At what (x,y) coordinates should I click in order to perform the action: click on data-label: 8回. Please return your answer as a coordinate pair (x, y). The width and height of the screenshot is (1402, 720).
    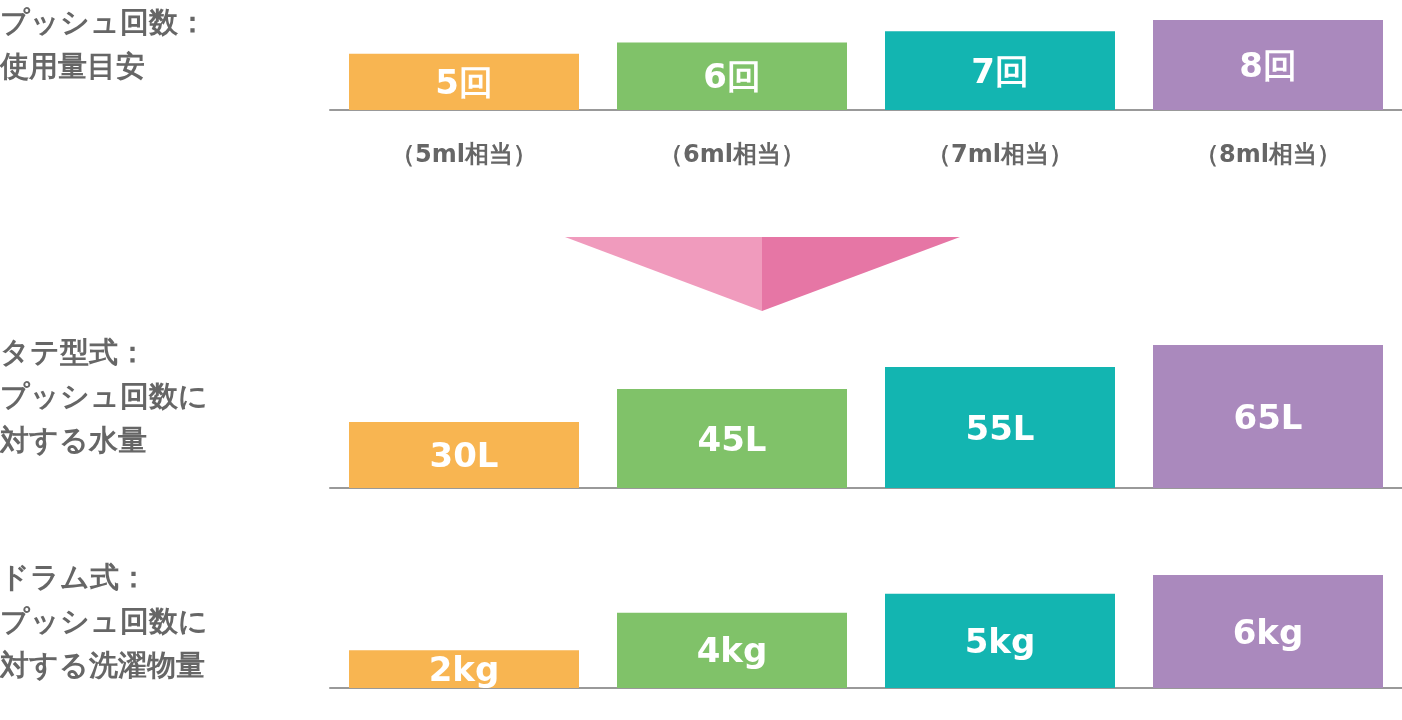
    Looking at the image, I should click on (1268, 65).